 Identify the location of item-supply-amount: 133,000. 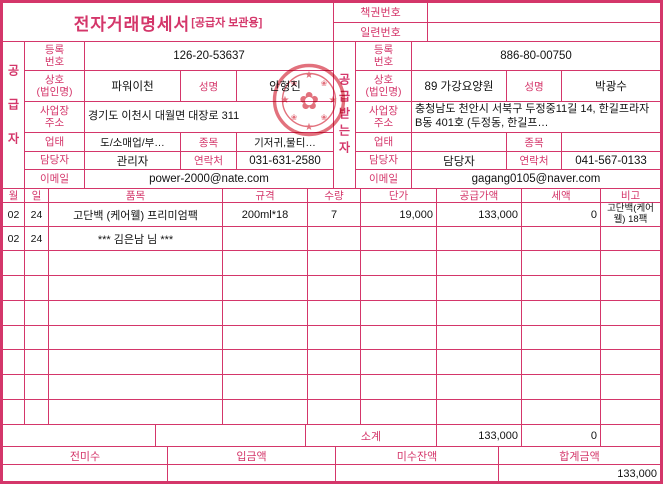
(479, 214).